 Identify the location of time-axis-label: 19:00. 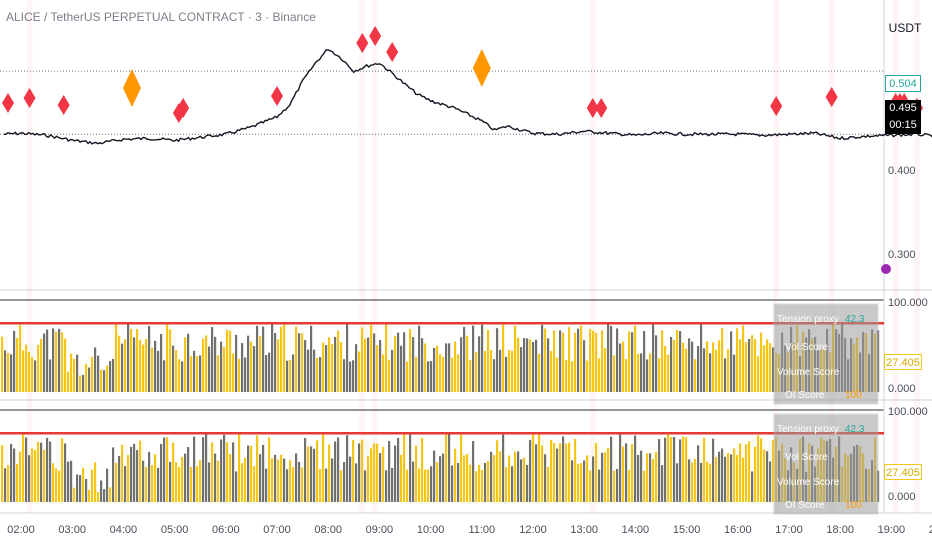
(891, 530).